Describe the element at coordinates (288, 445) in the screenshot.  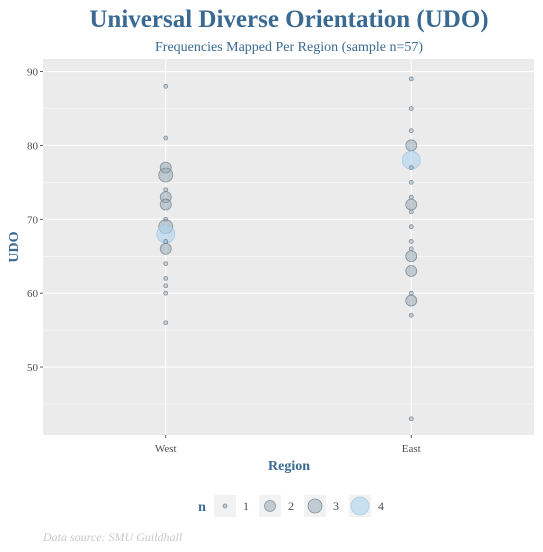
I see `x-axis-ticks: West East` at that location.